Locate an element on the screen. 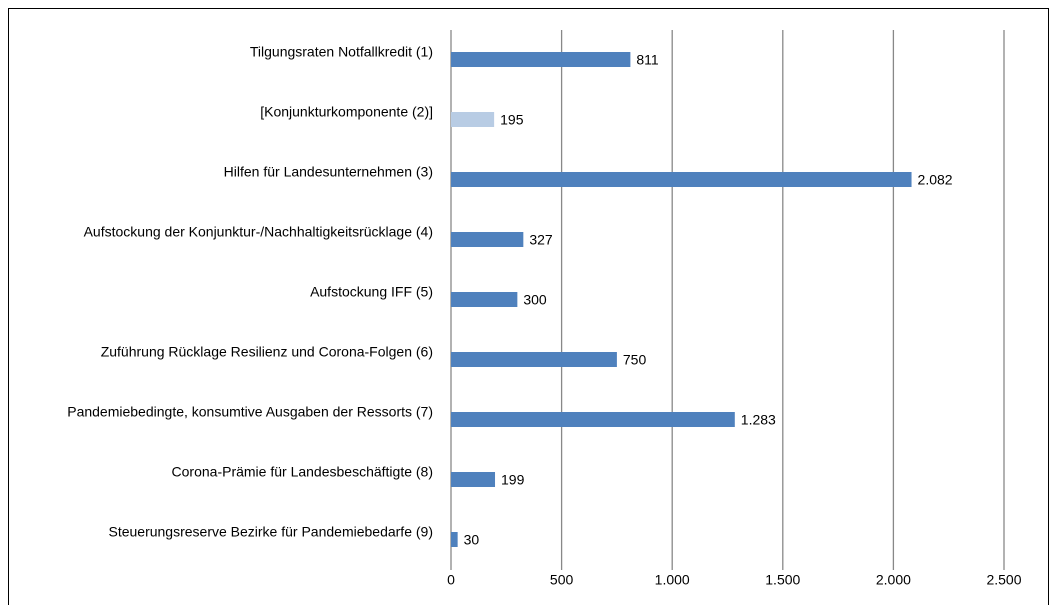  value-label: 327 is located at coordinates (541, 240).